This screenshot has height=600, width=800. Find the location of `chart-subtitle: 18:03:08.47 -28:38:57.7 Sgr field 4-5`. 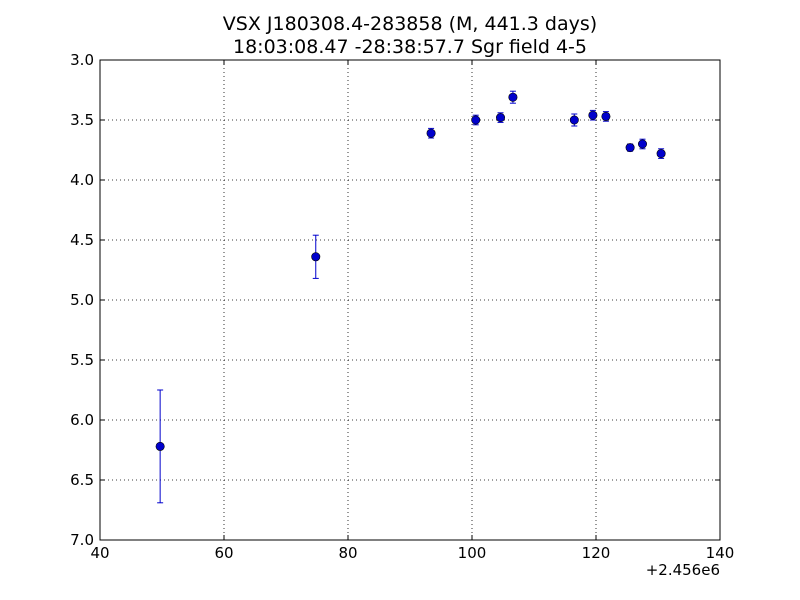

chart-subtitle: 18:03:08.47 -28:38:57.7 Sgr field 4-5 is located at coordinates (410, 47).